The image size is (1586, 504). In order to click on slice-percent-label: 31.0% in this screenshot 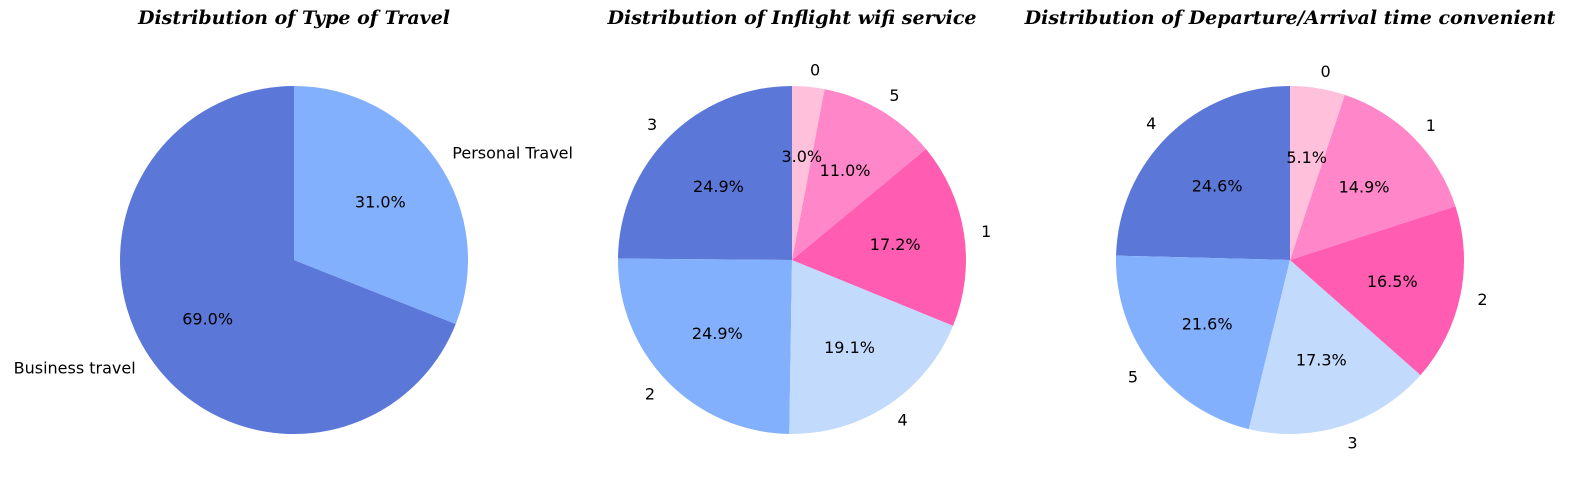, I will do `click(380, 201)`.